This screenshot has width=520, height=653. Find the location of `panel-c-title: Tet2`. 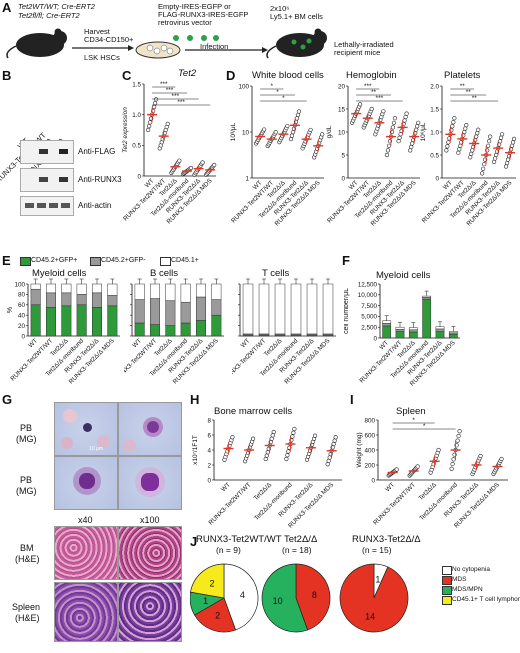

panel-c-title: Tet2 is located at coordinates (187, 73).